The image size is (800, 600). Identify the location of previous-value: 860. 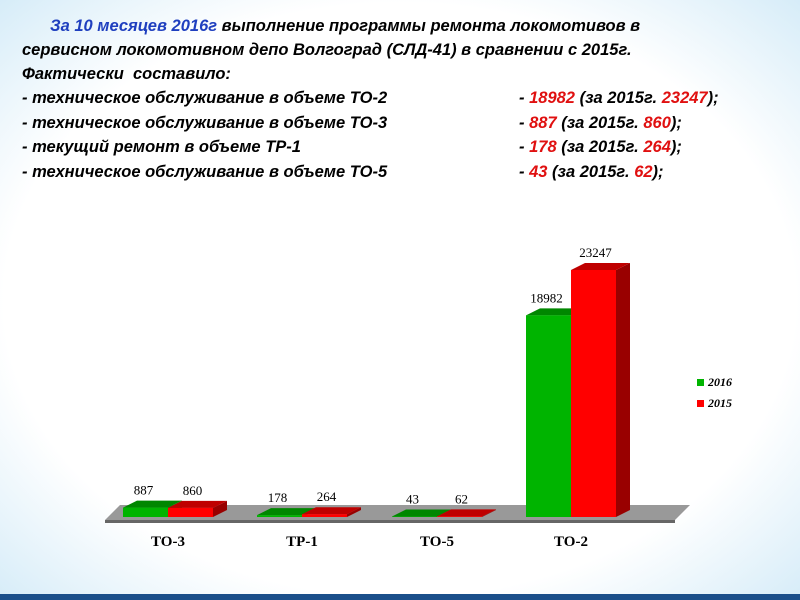
(657, 122).